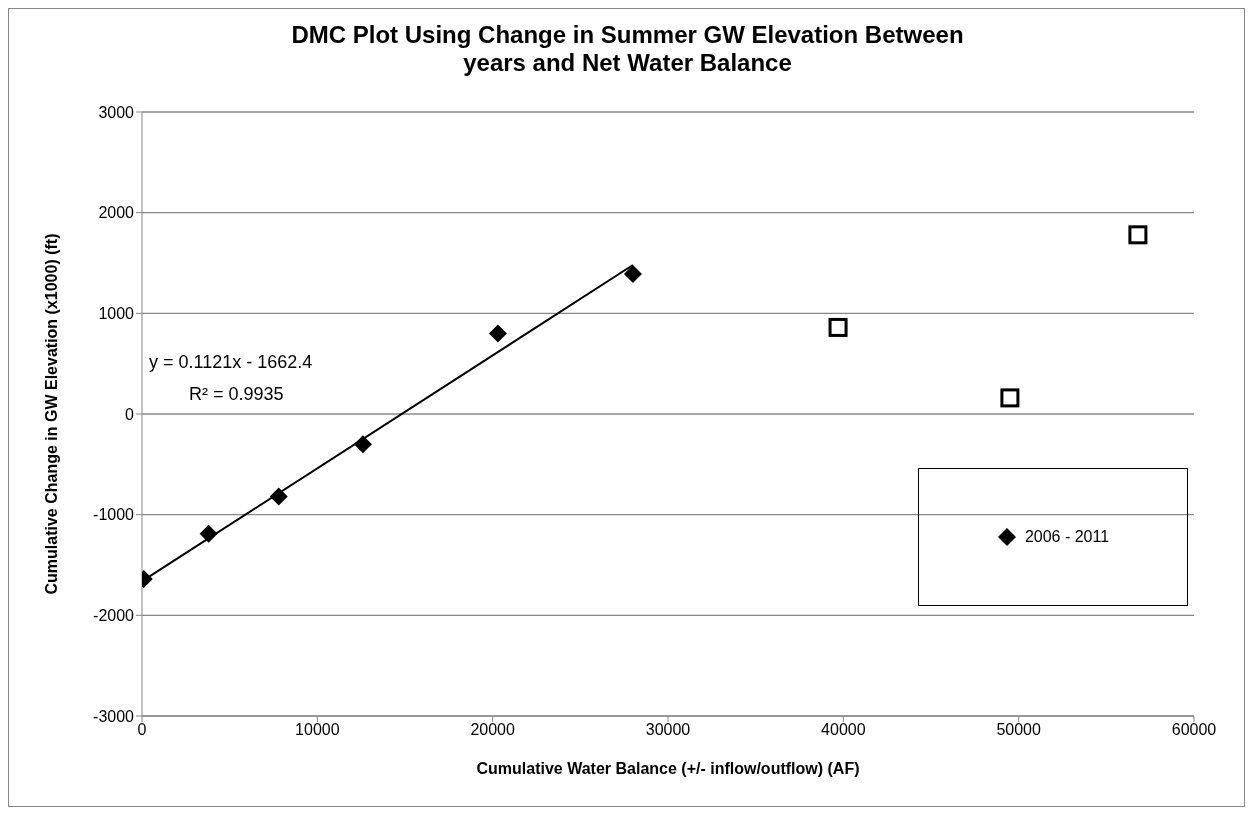 The height and width of the screenshot is (815, 1253). What do you see at coordinates (116, 314) in the screenshot?
I see `y-tick-label: 1000` at bounding box center [116, 314].